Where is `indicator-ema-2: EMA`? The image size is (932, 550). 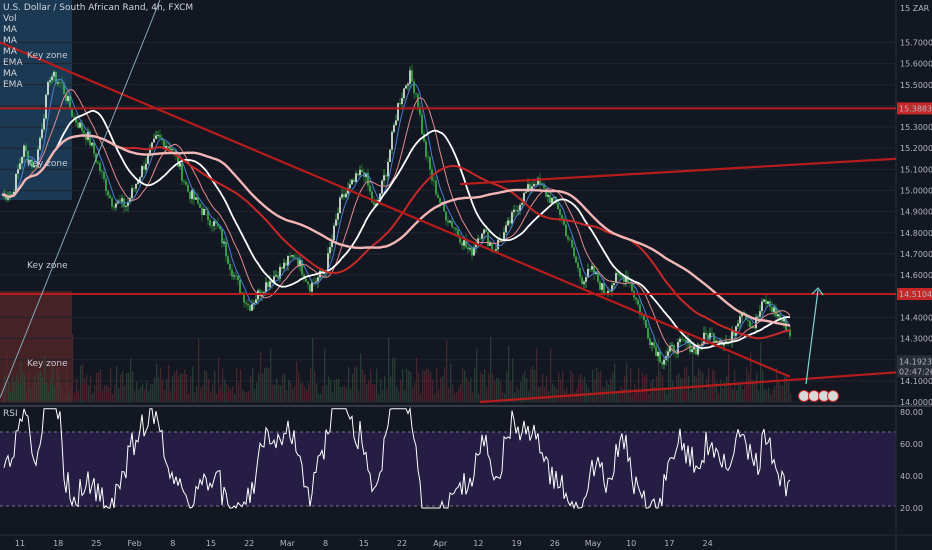
indicator-ema-2: EMA is located at coordinates (13, 85).